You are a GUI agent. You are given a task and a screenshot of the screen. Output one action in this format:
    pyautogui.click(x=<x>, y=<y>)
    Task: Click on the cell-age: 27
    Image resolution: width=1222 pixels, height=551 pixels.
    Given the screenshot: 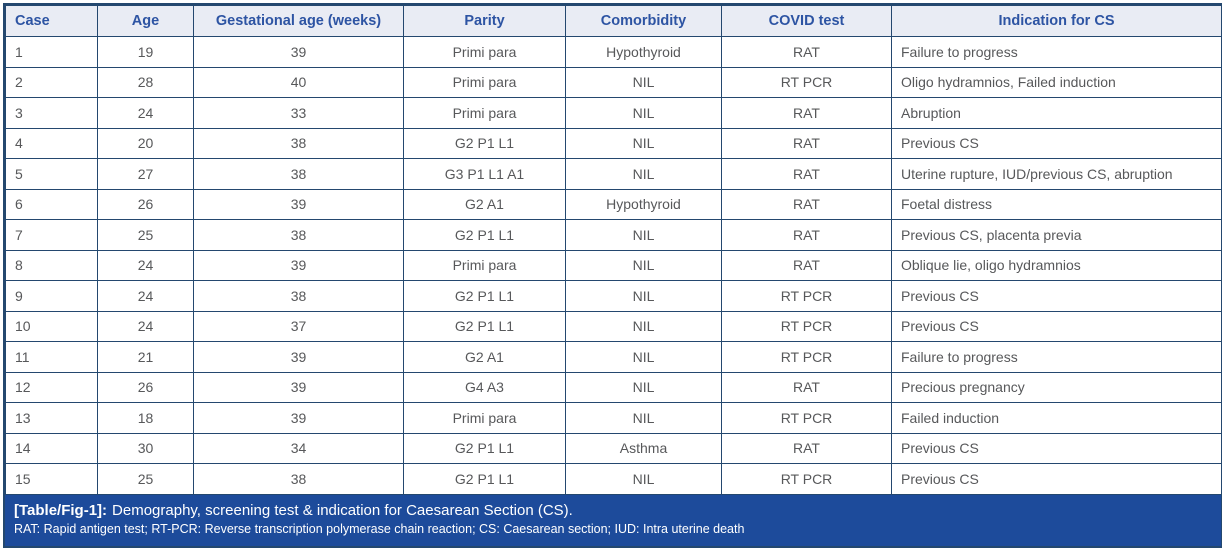 What is the action you would take?
    pyautogui.click(x=145, y=174)
    